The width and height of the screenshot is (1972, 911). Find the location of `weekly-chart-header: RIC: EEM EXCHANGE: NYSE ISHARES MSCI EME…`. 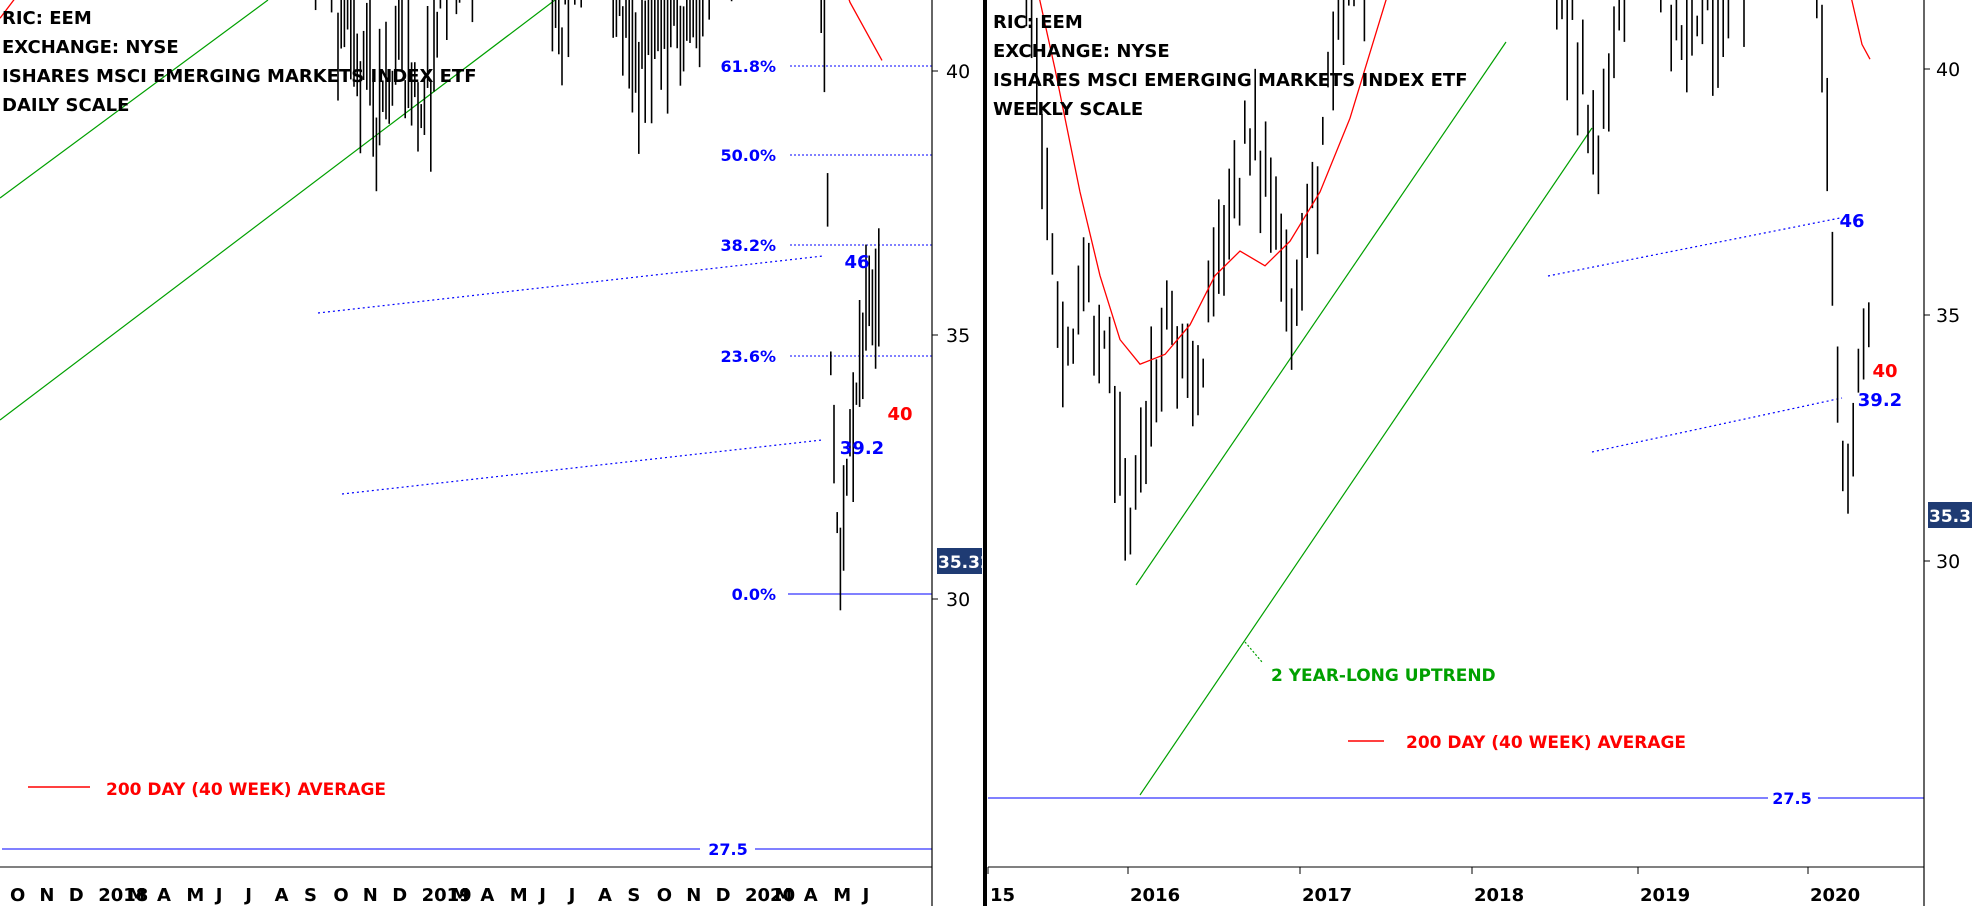

weekly-chart-header: RIC: EEM EXCHANGE: NYSE ISHARES MSCI EME… is located at coordinates (1230, 66).